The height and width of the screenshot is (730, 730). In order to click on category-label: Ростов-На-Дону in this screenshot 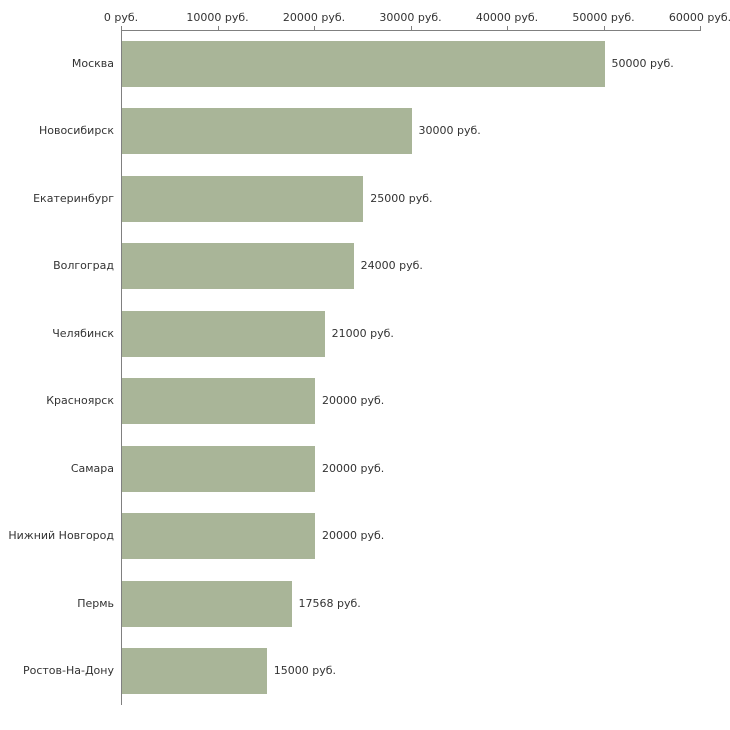, I will do `click(68, 671)`.